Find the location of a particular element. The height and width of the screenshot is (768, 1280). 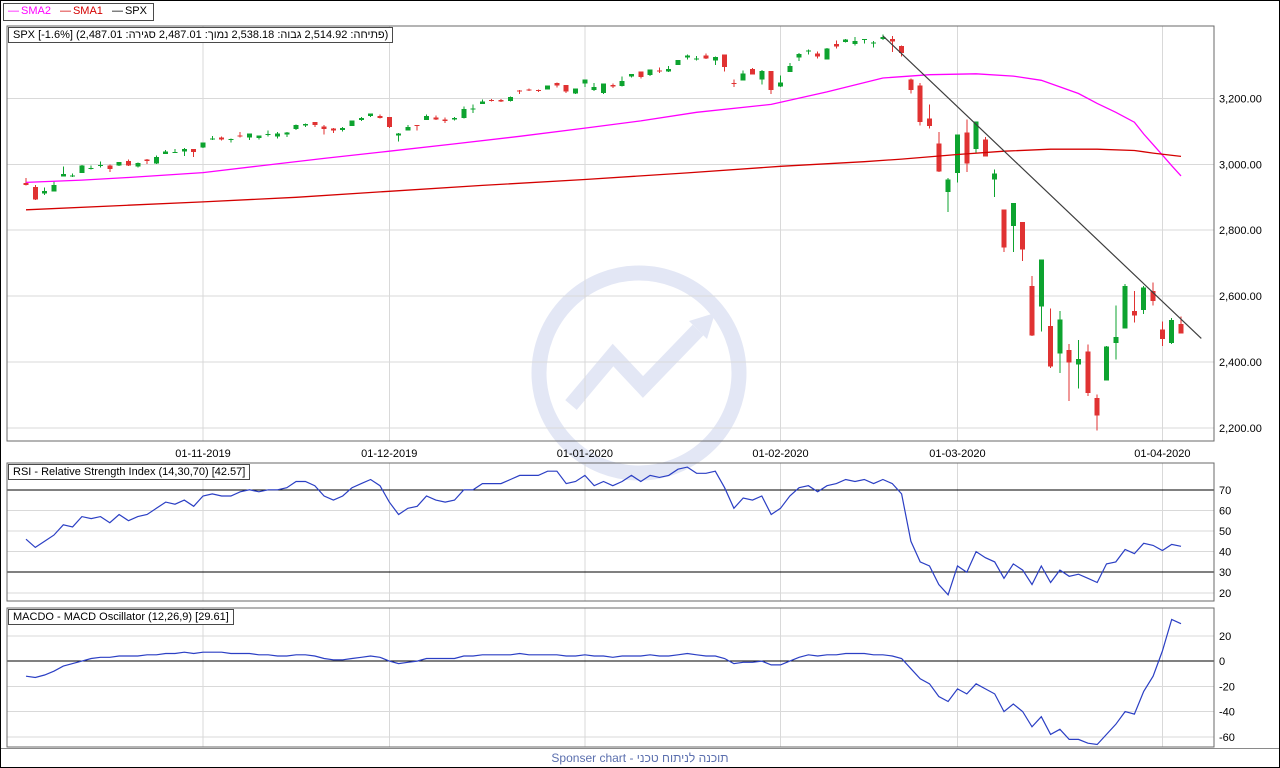

legend-item-sma2: — SMA2 is located at coordinates (29, 11).